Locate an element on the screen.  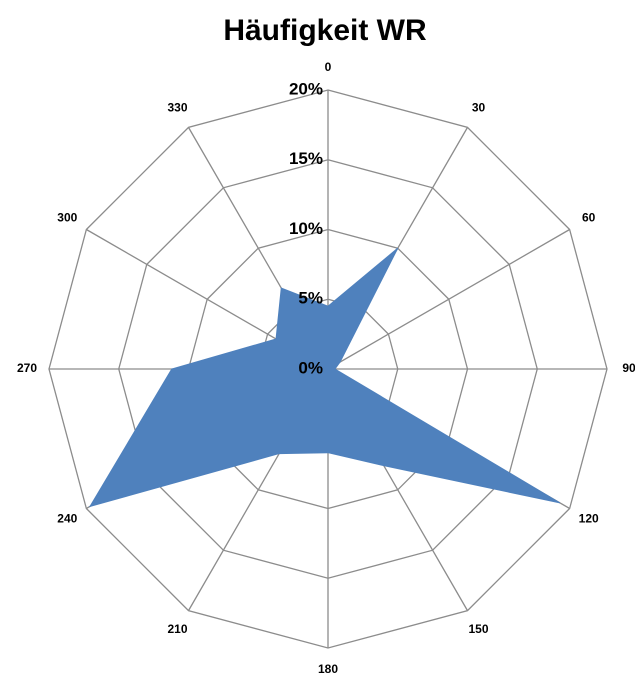
tick-label: 10% is located at coordinates (306, 228).